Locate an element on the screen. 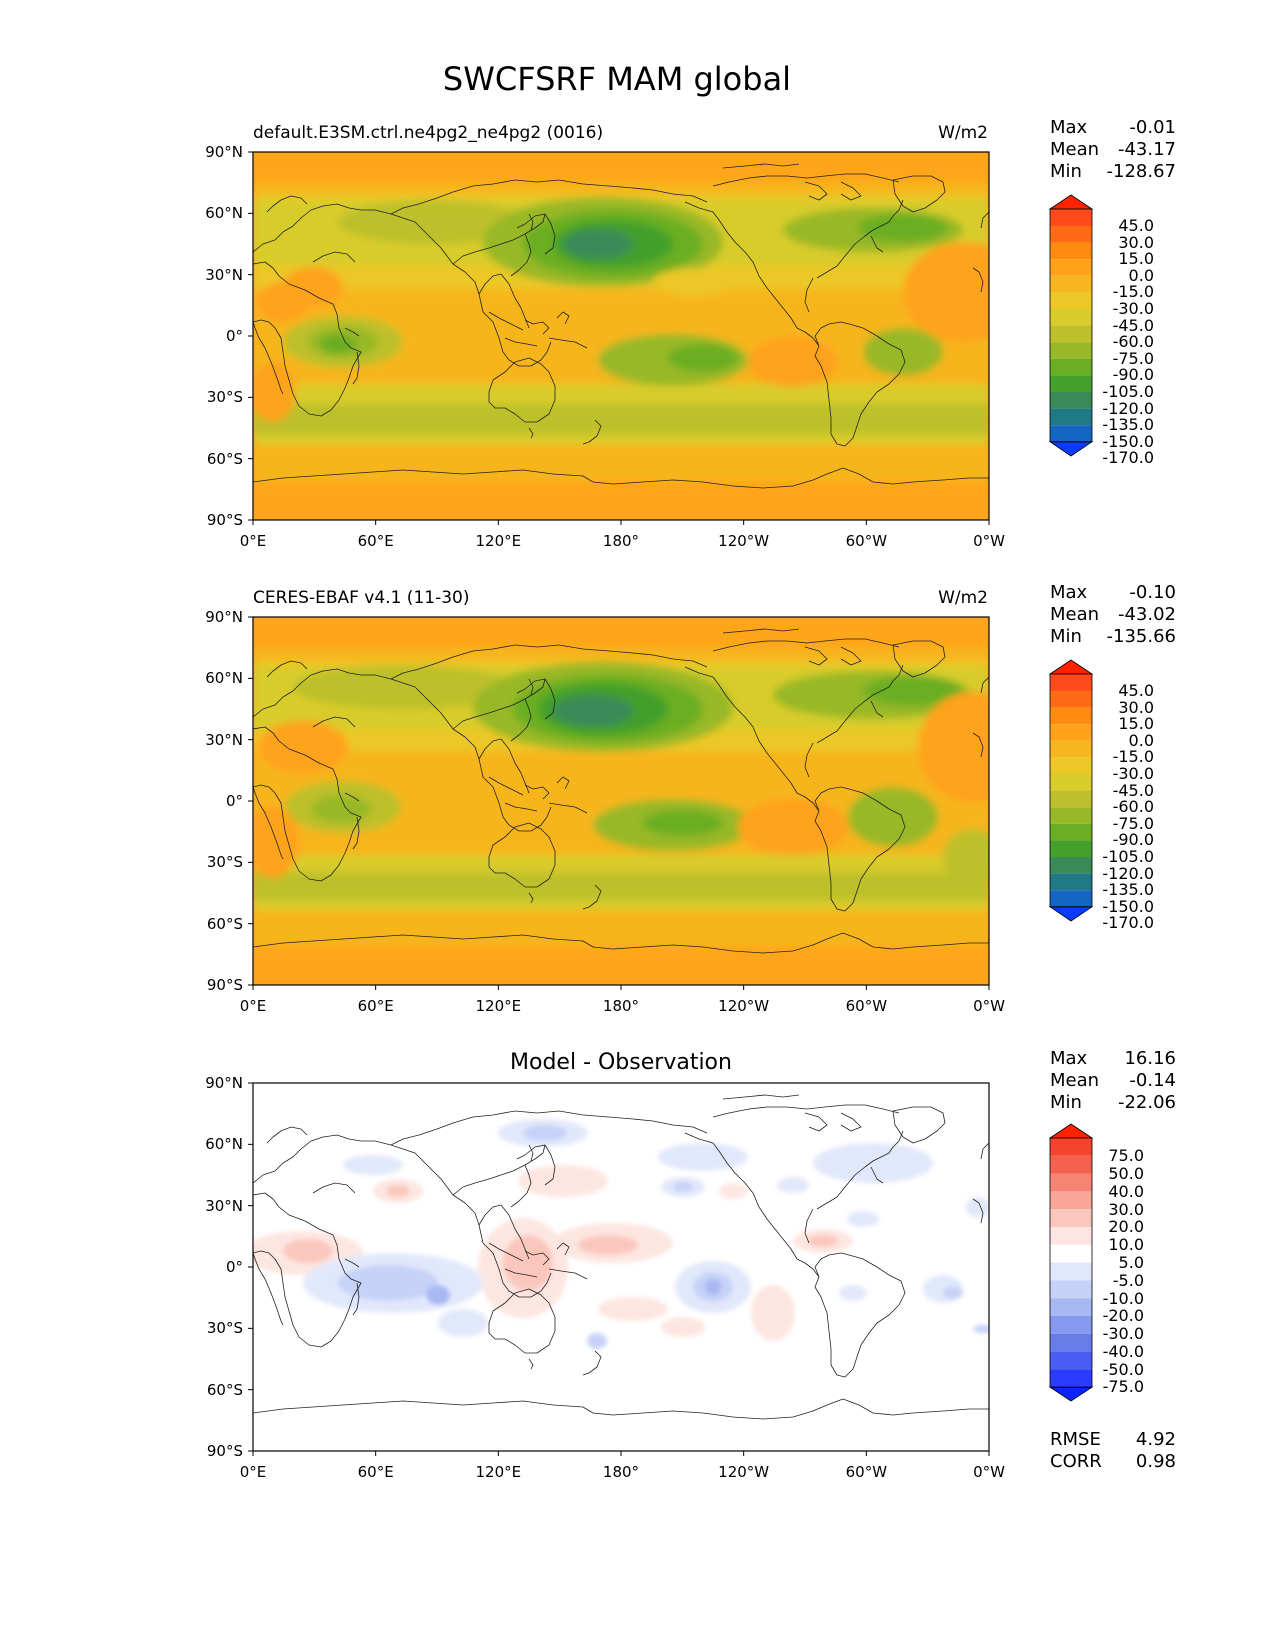 The width and height of the screenshot is (1275, 1650). stats-box: Max -0.10 Mean -43.02 Min -135.66 is located at coordinates (1113, 614).